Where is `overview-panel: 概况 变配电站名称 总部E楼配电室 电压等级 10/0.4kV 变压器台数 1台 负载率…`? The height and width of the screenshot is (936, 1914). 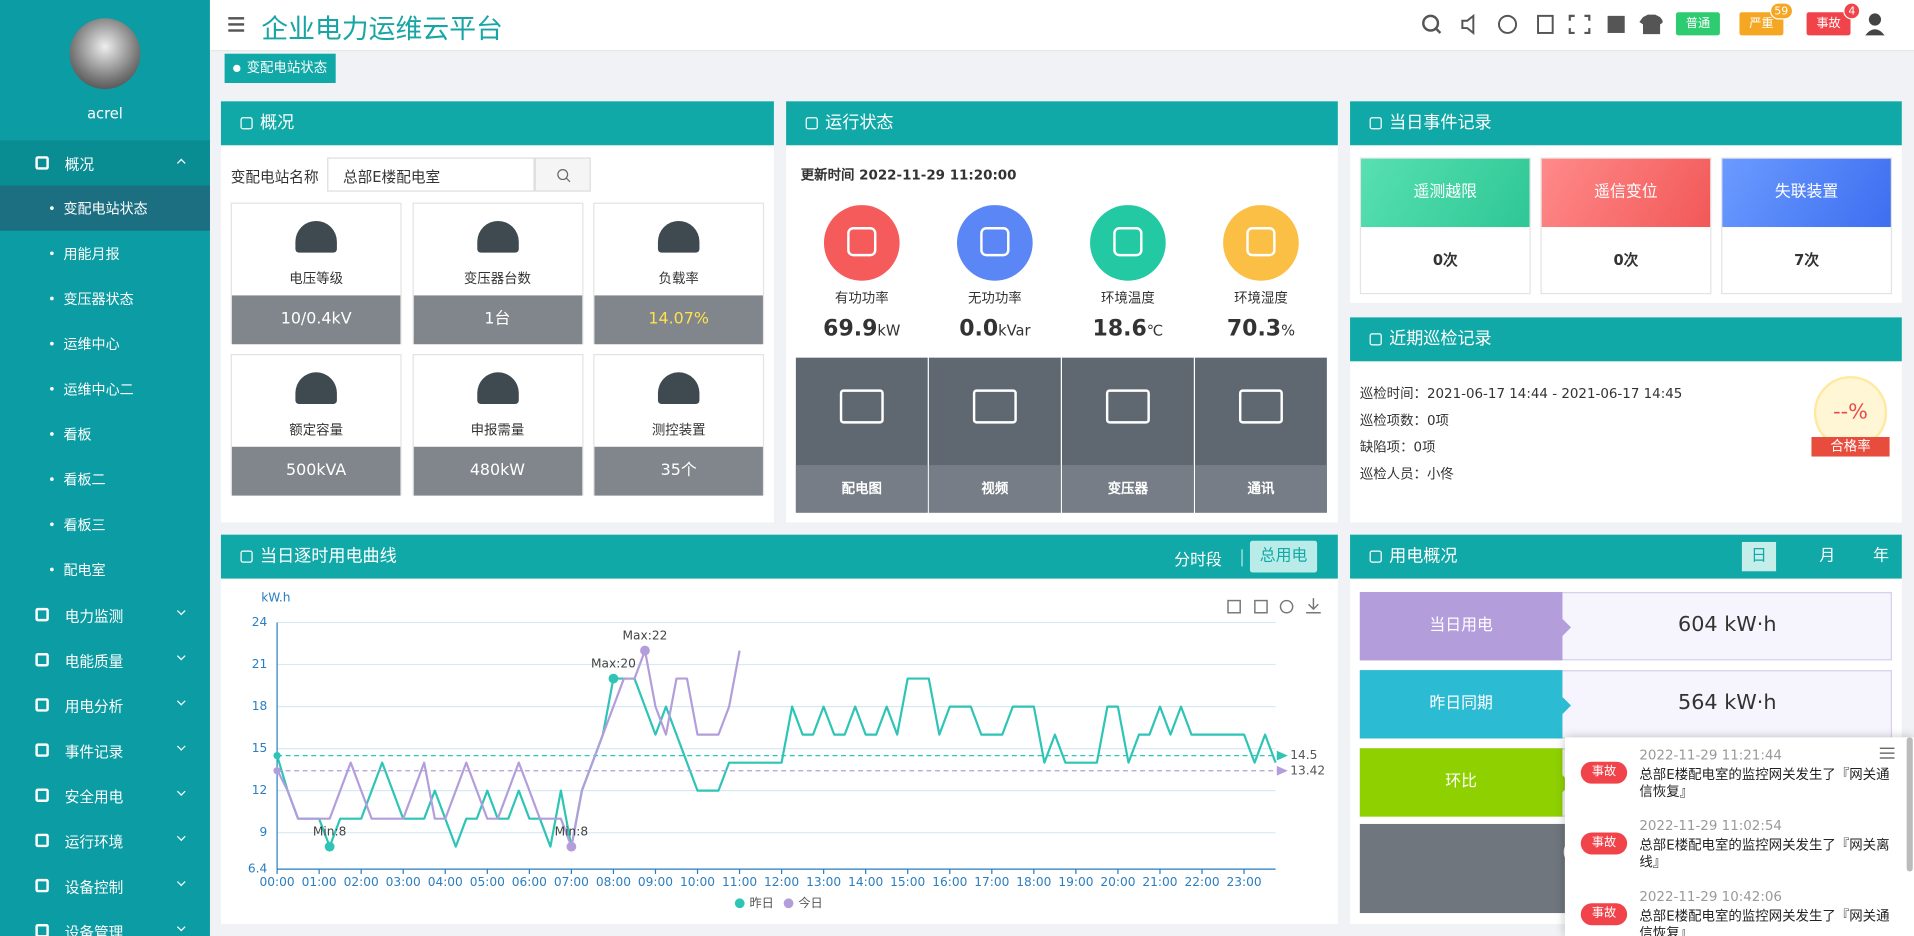 overview-panel: 概况 变配电站名称 总部E楼配电室 电压等级 10/0.4kV 变压器台数 1台 负载率… is located at coordinates (497, 312).